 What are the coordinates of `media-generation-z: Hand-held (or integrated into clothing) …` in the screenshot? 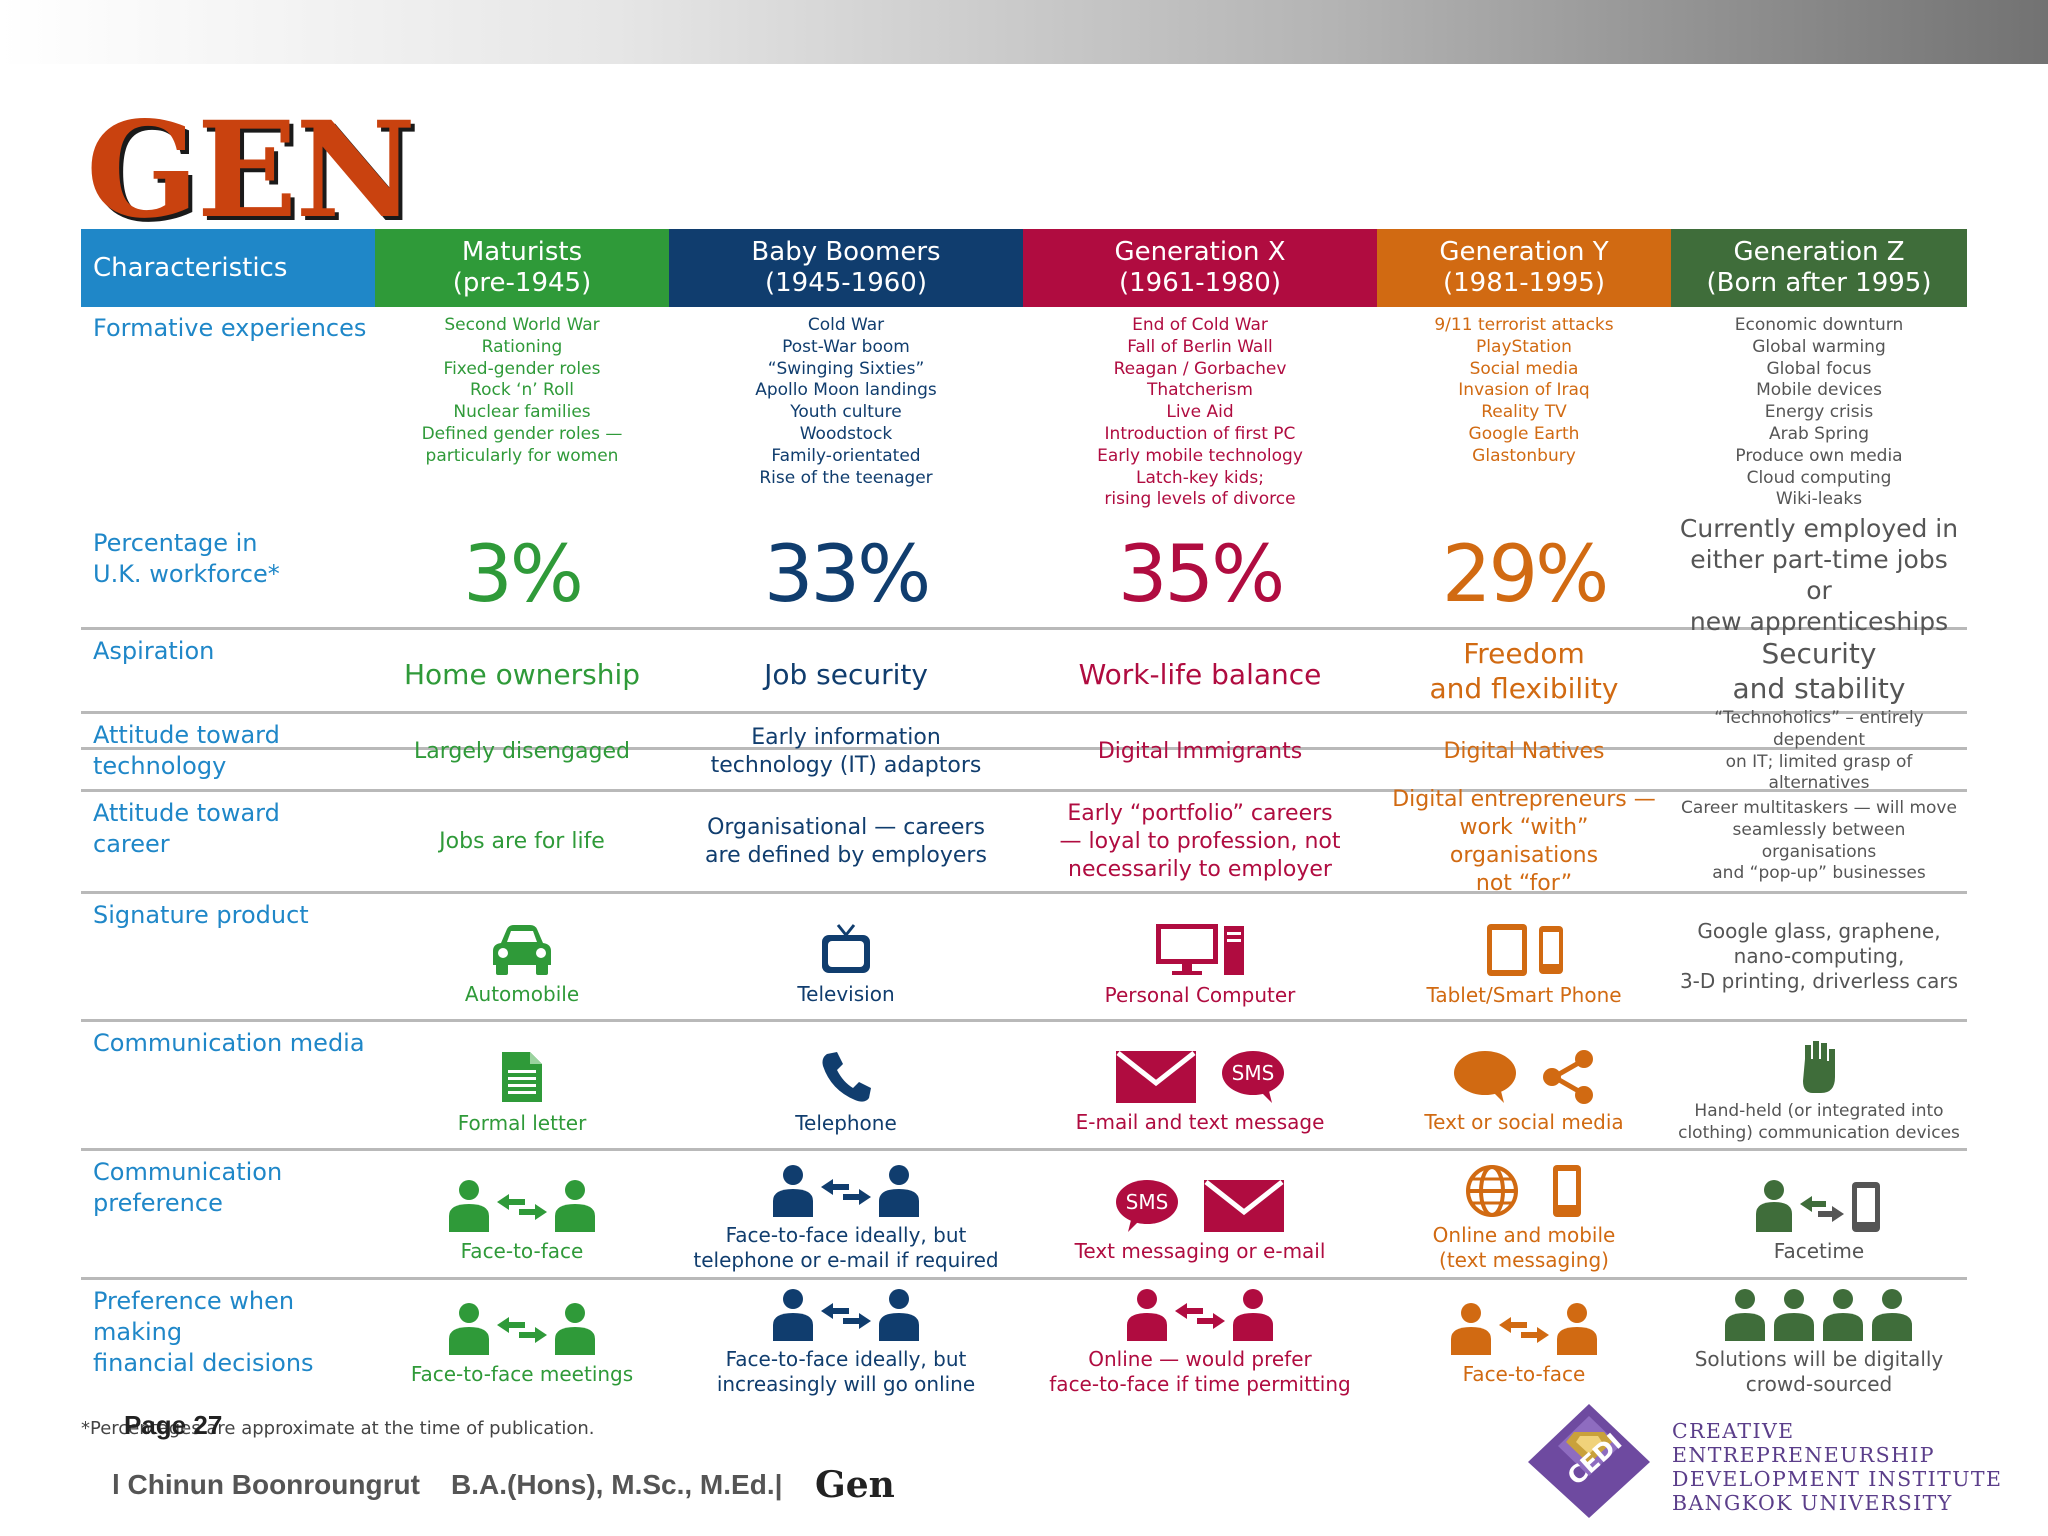 It's located at (1819, 1085).